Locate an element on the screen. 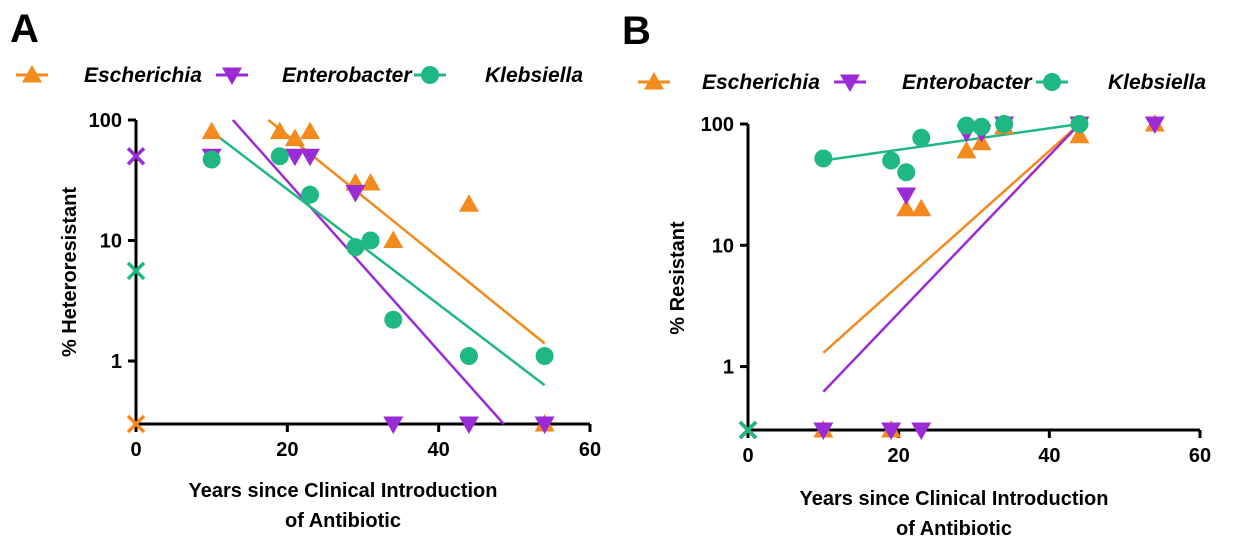  panel-b-fit-line-enterobacter is located at coordinates (951, 258).